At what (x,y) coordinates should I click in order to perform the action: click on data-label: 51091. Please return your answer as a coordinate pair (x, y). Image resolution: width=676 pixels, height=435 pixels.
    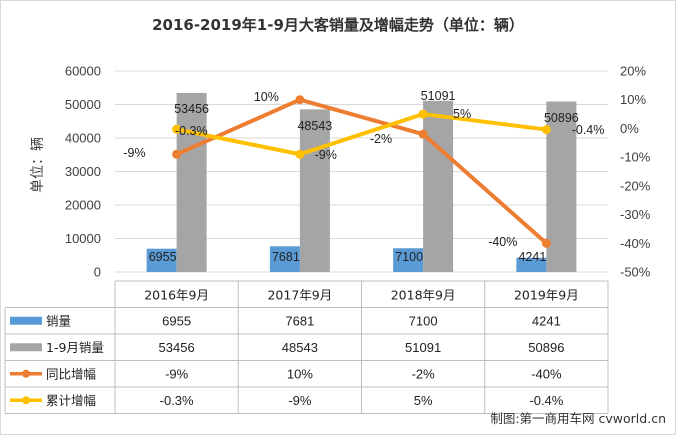
    Looking at the image, I should click on (438, 96).